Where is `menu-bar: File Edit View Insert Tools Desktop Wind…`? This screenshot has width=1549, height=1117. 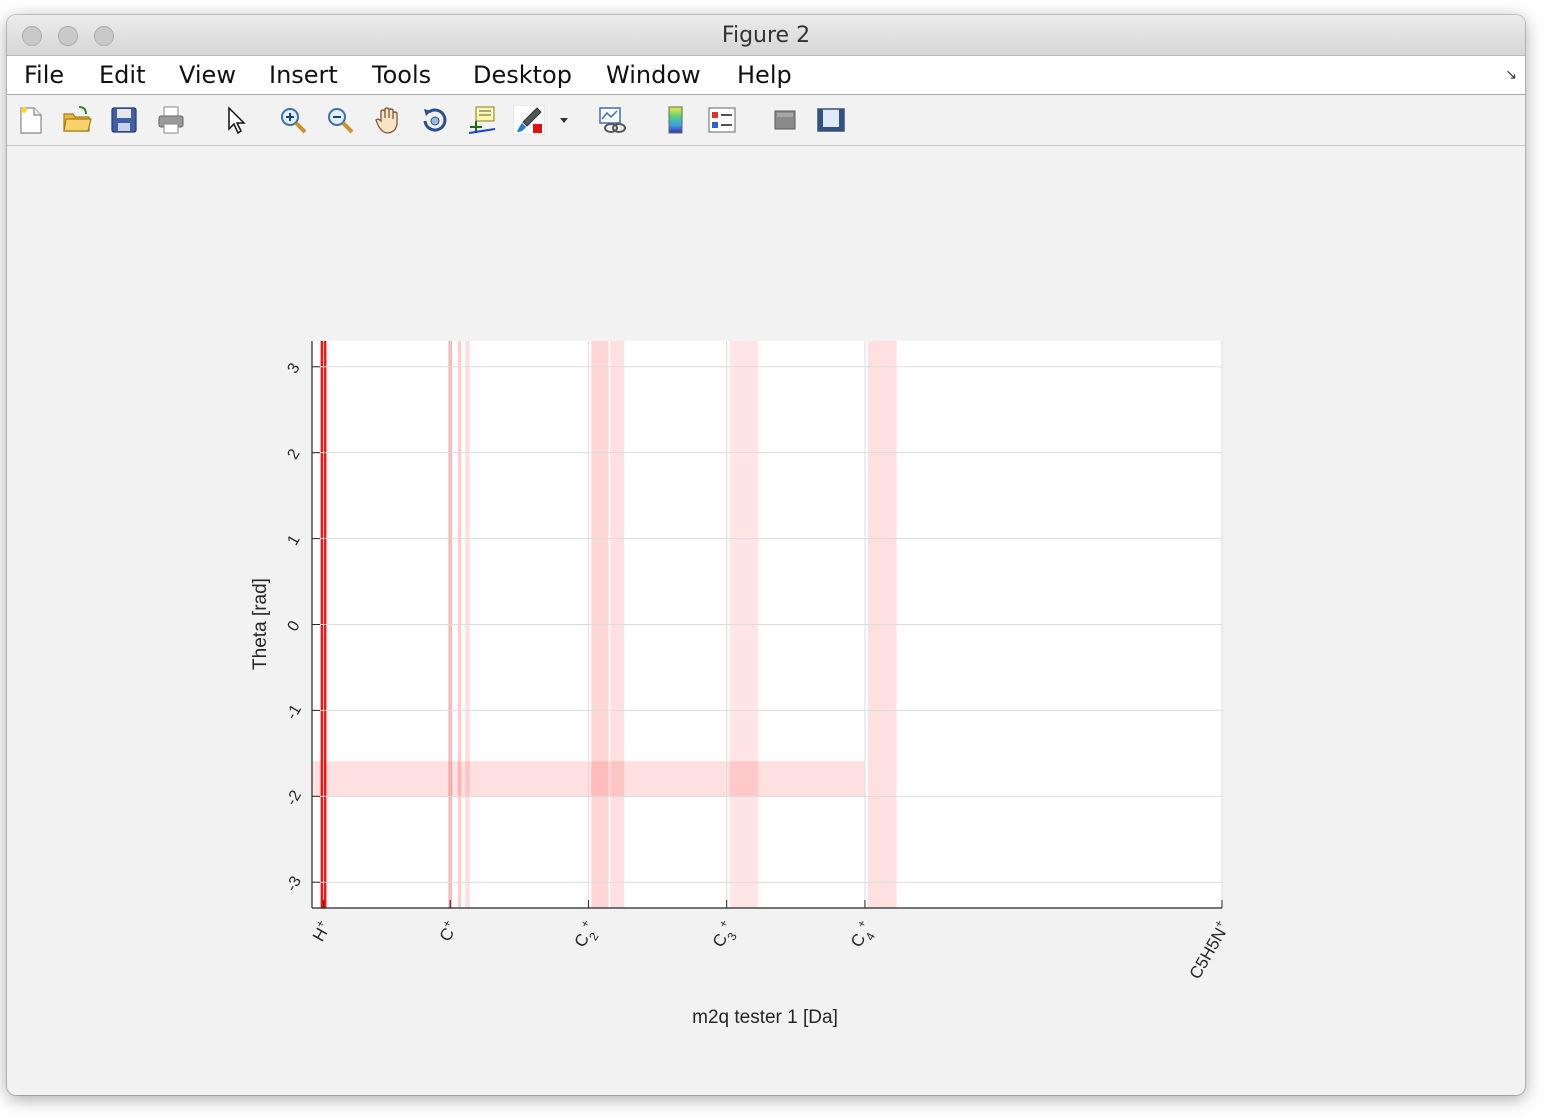 menu-bar: File Edit View Insert Tools Desktop Wind… is located at coordinates (766, 75).